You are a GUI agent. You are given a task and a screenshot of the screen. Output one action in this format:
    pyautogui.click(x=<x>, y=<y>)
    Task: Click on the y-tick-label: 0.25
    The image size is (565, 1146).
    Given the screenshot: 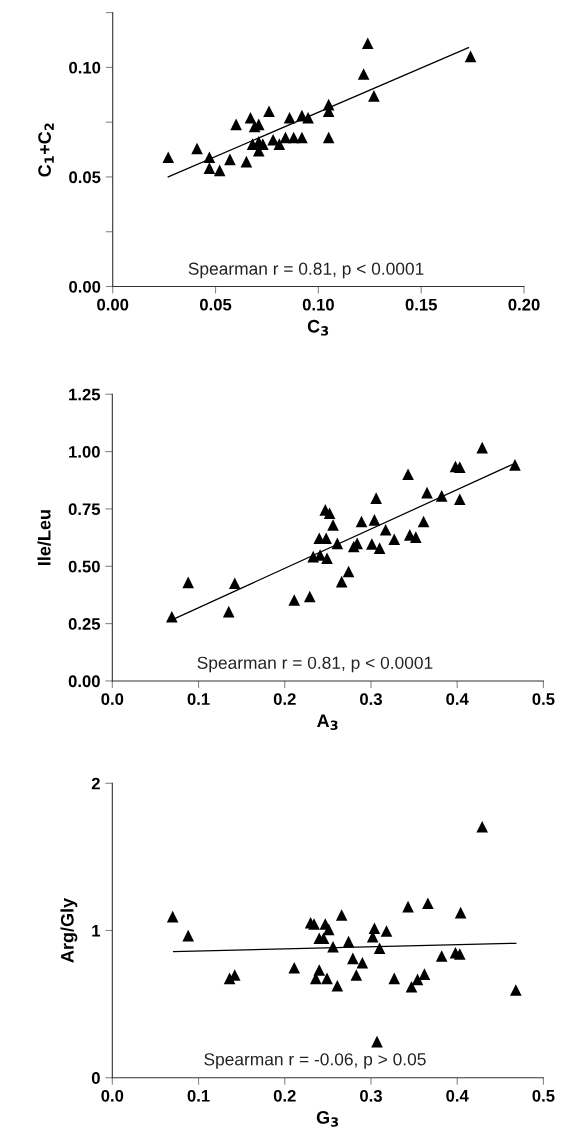 What is the action you would take?
    pyautogui.click(x=84, y=624)
    